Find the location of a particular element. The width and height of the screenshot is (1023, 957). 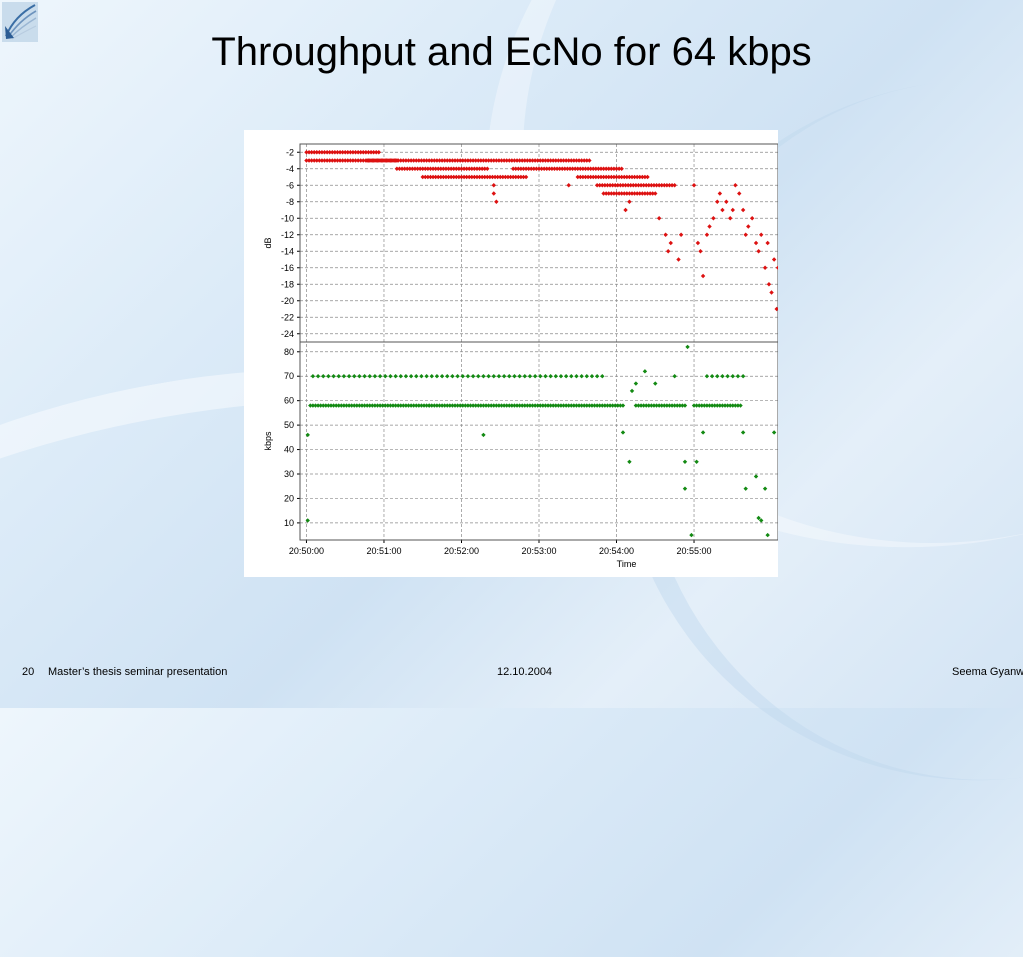

y-tick-label: 20 is located at coordinates (289, 498).